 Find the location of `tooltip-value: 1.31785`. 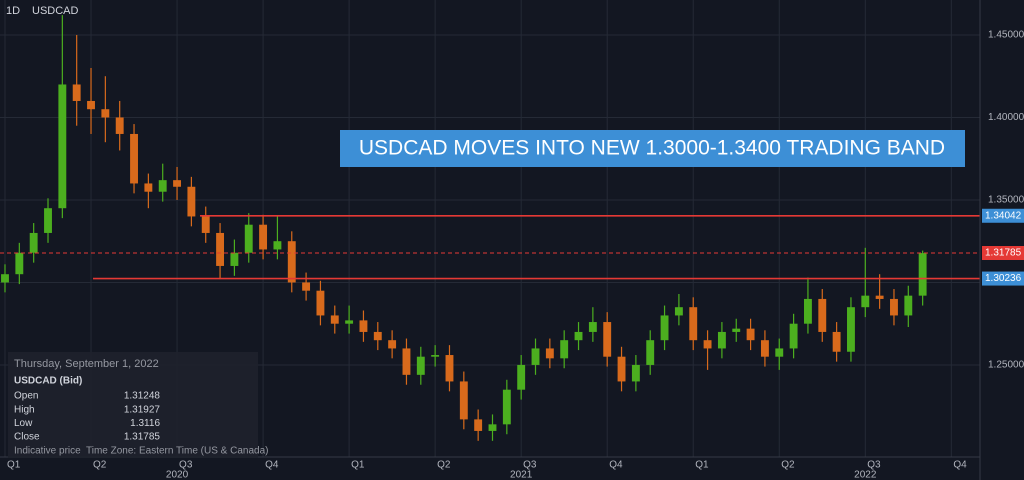

tooltip-value: 1.31785 is located at coordinates (142, 437).